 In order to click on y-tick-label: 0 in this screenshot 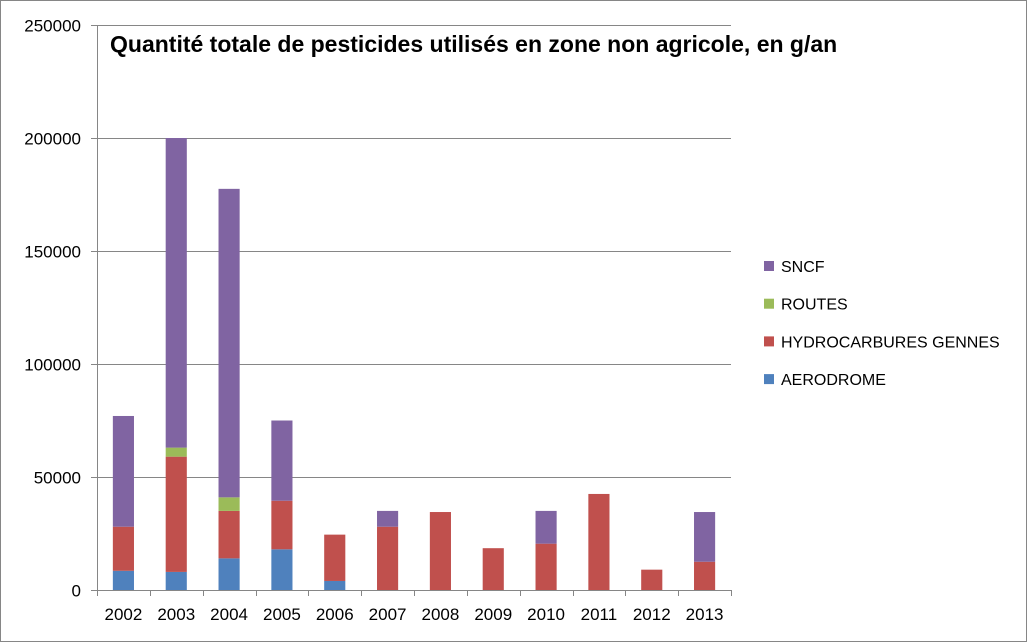, I will do `click(76, 591)`.